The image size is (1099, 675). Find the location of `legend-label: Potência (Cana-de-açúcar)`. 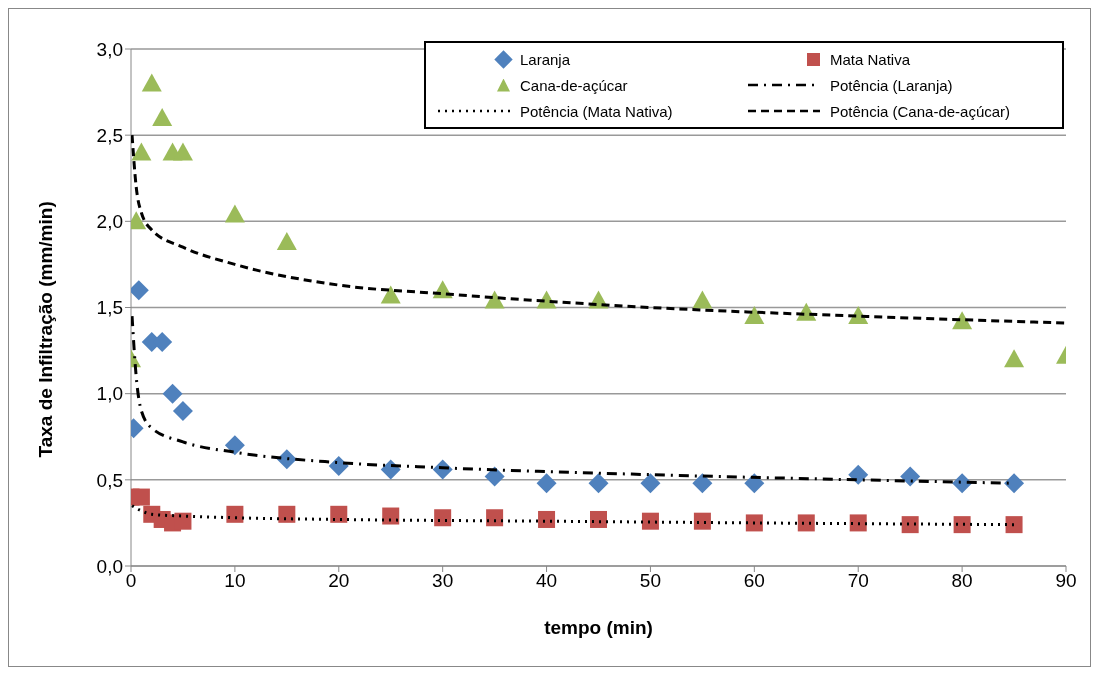

legend-label: Potência (Cana-de-açúcar) is located at coordinates (920, 111).